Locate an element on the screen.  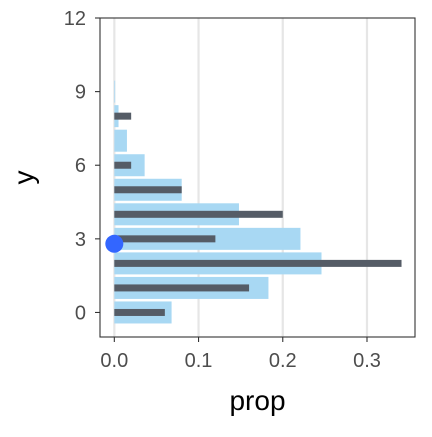
y-tick-label-2: 6 is located at coordinates (80, 166).